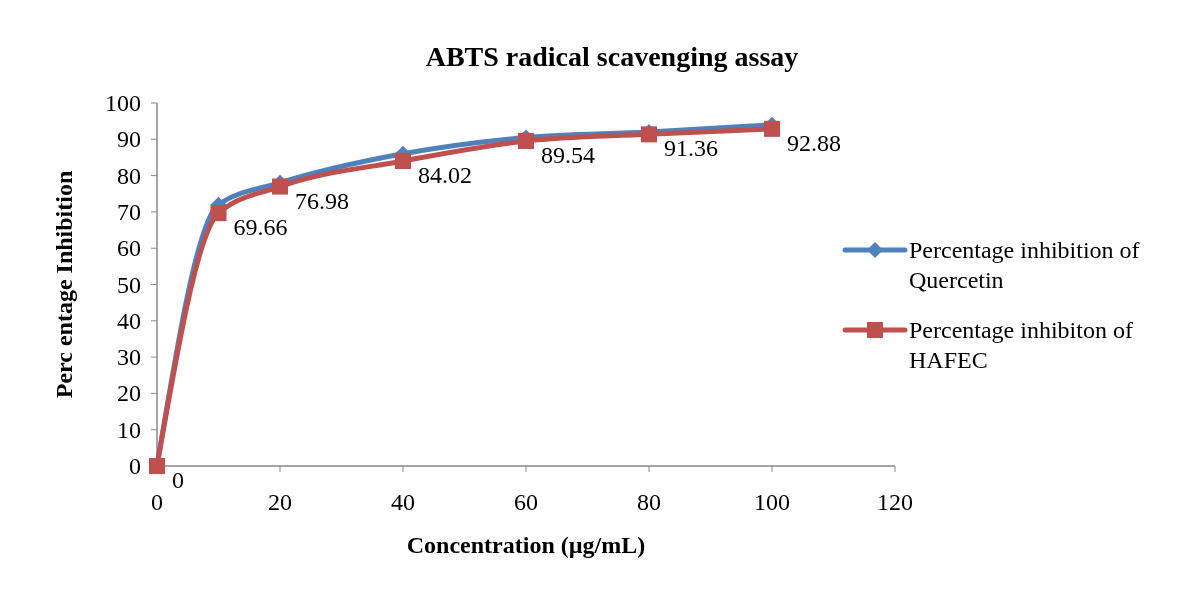 The height and width of the screenshot is (597, 1200). What do you see at coordinates (895, 502) in the screenshot?
I see `x-tick-label: 120` at bounding box center [895, 502].